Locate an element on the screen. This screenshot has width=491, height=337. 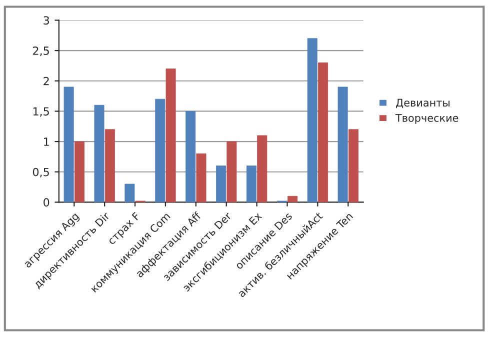
legend-label: Девианты is located at coordinates (423, 103).